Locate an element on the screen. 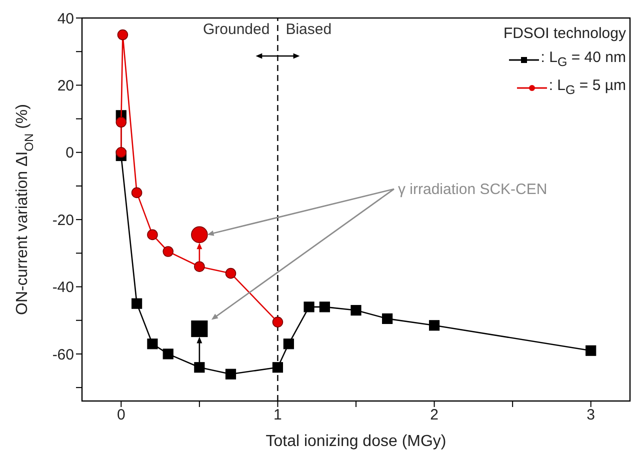  legend-title: FDSOI technology is located at coordinates (564, 34).